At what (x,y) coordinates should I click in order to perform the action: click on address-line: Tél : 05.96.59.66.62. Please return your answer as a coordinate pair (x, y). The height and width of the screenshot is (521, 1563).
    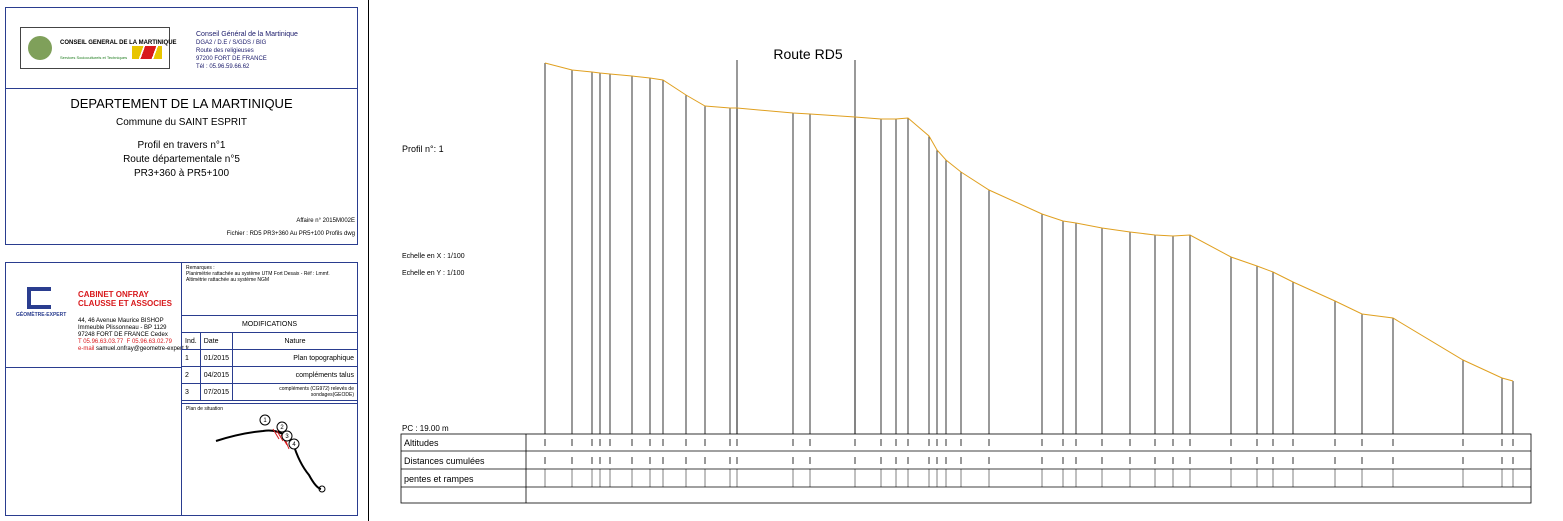
    Looking at the image, I should click on (223, 67).